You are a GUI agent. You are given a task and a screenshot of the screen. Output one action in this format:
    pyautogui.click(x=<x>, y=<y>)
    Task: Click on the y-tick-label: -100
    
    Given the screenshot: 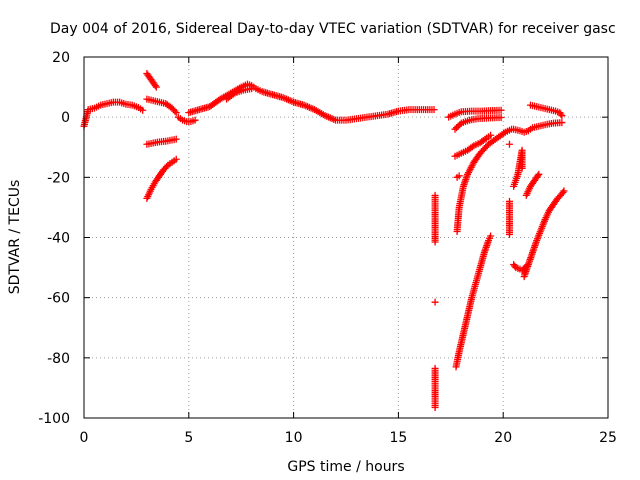 What is the action you would take?
    pyautogui.click(x=54, y=419)
    